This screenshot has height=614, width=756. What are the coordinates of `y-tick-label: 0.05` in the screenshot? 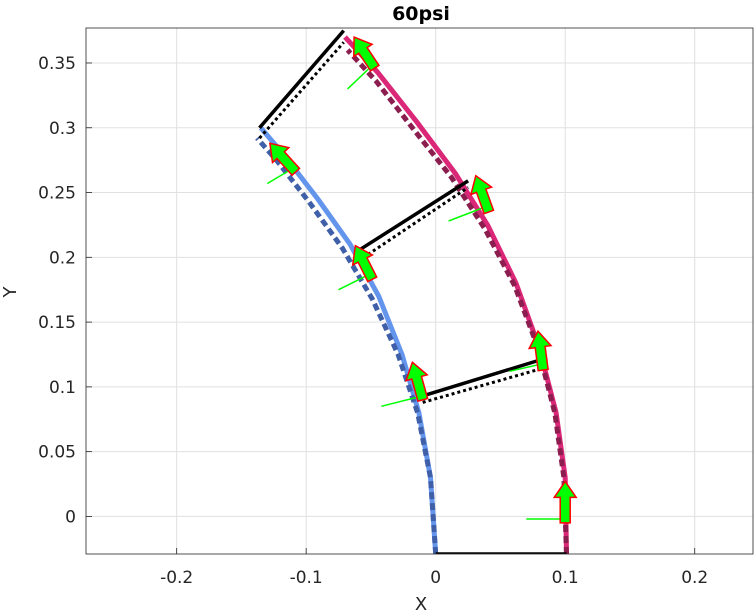 It's located at (57, 453).